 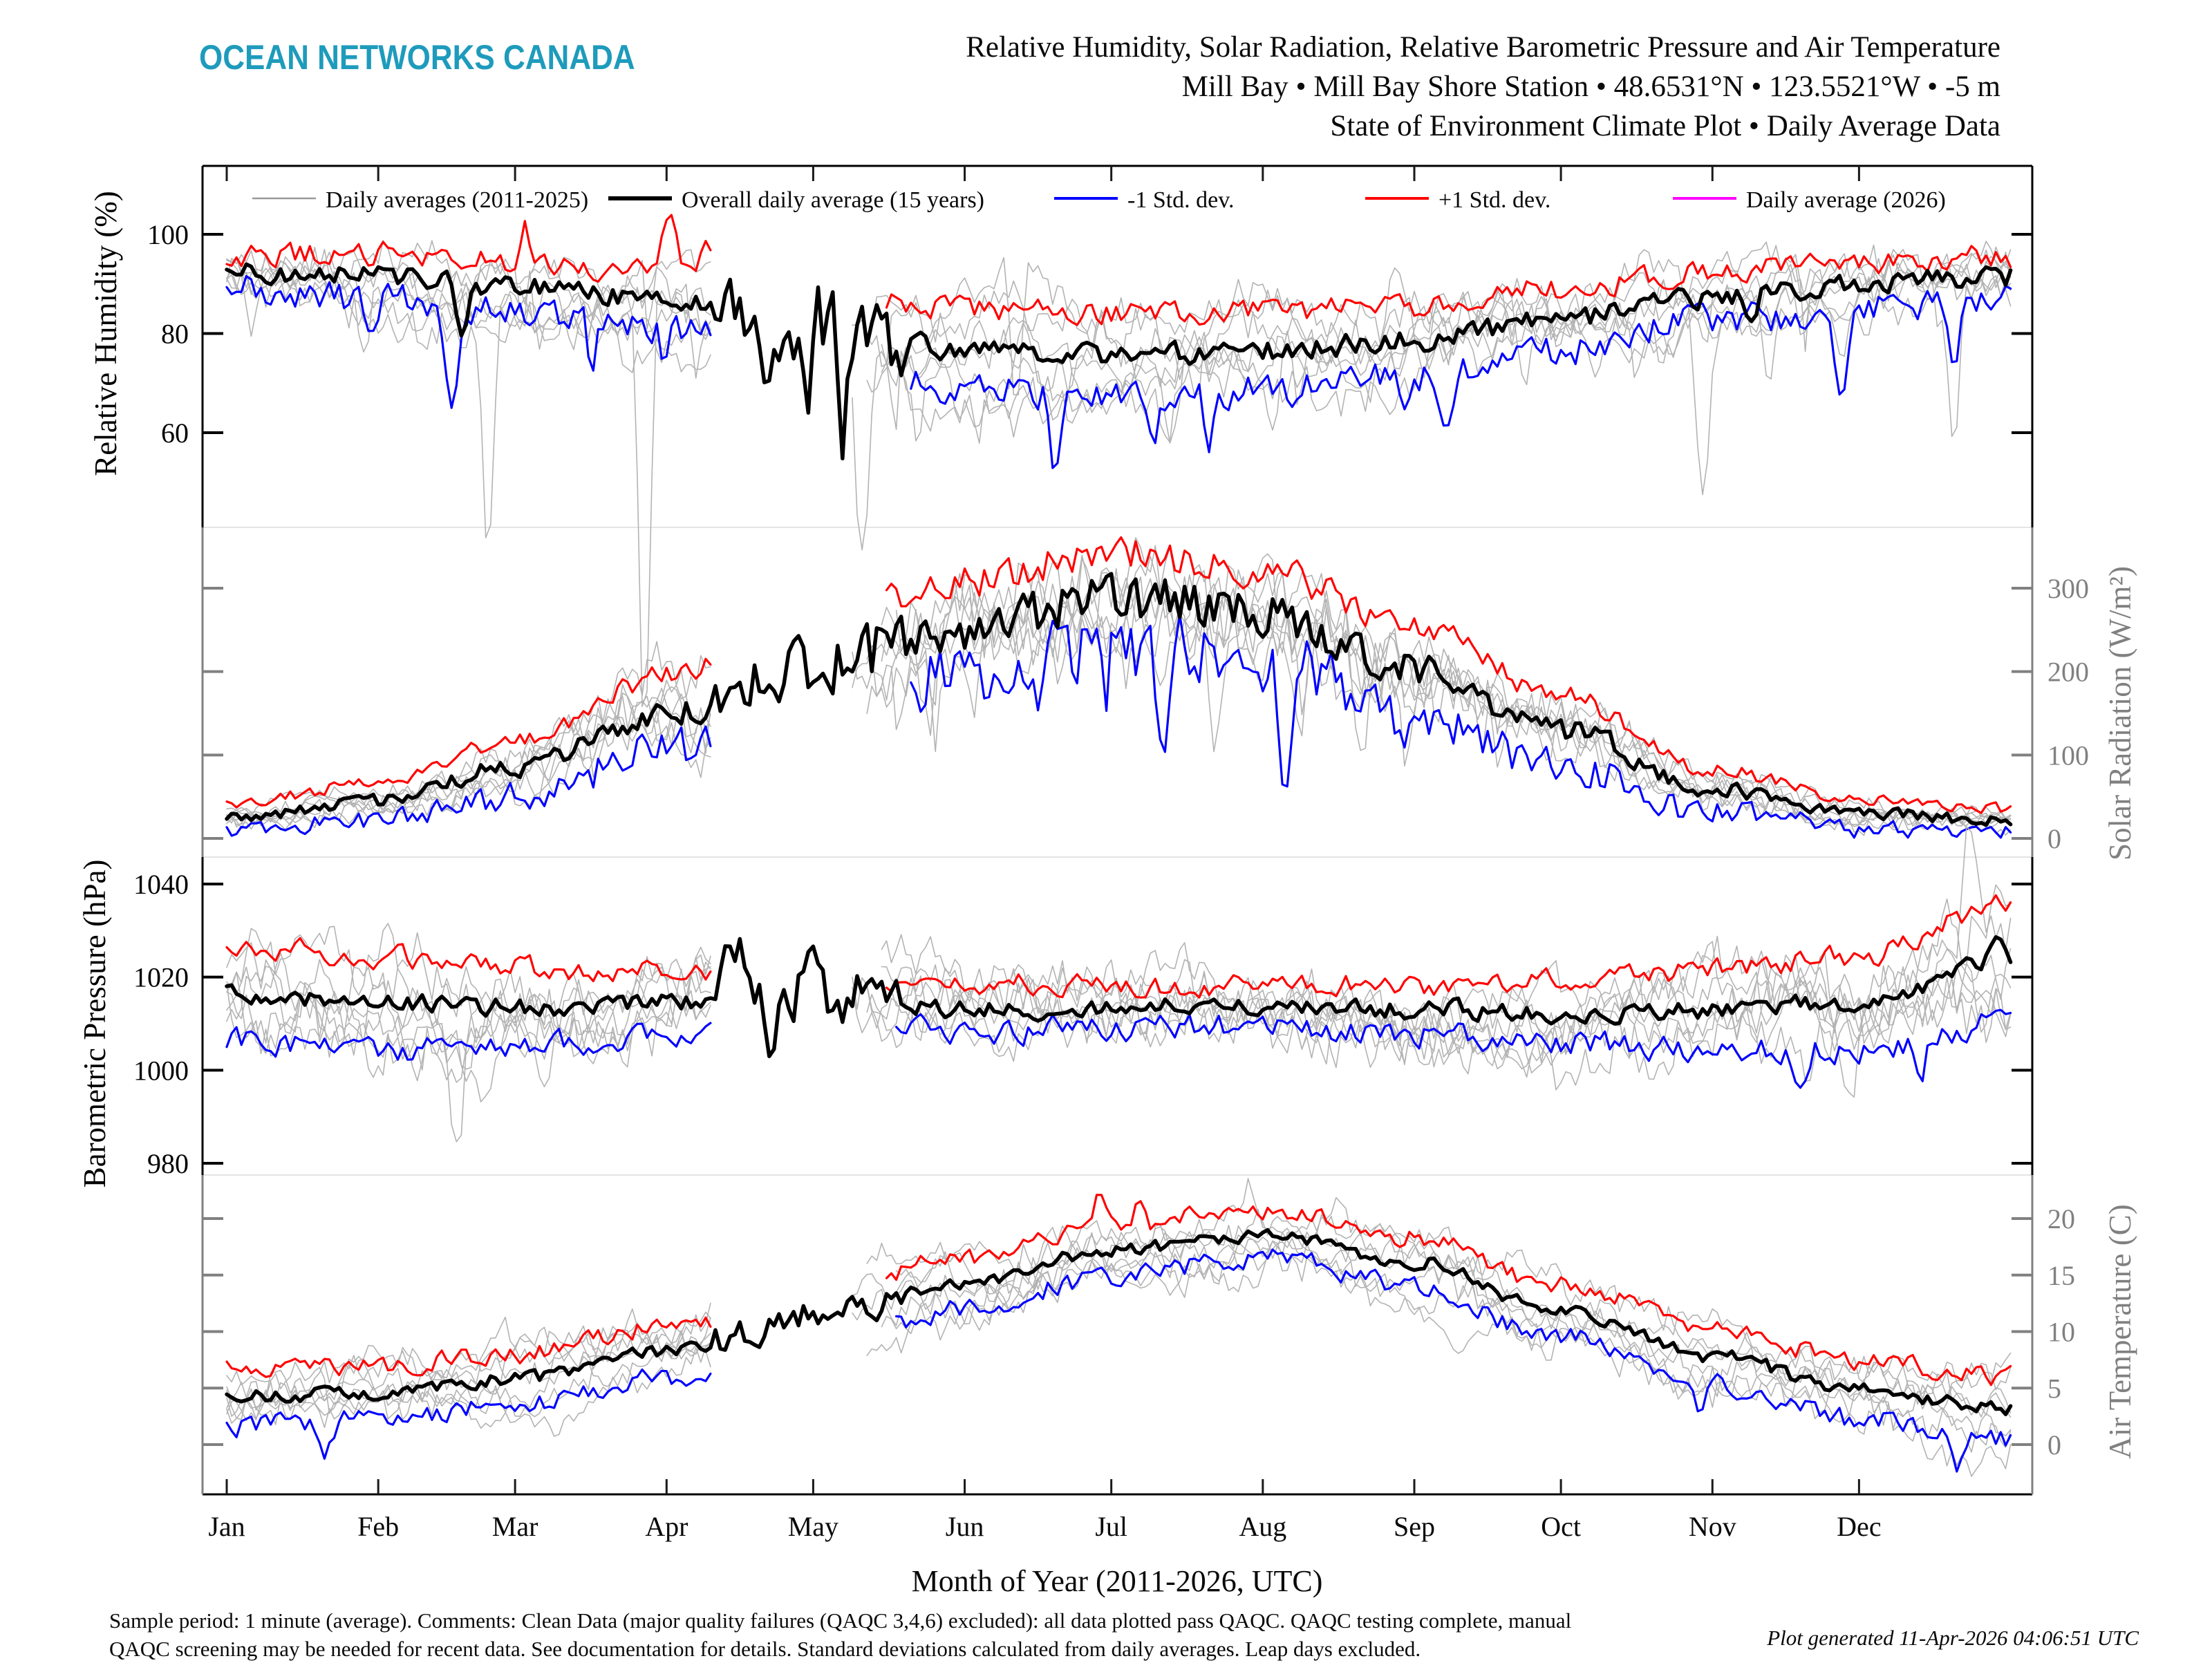 What do you see at coordinates (378, 1526) in the screenshot?
I see `month-label-Feb: Feb` at bounding box center [378, 1526].